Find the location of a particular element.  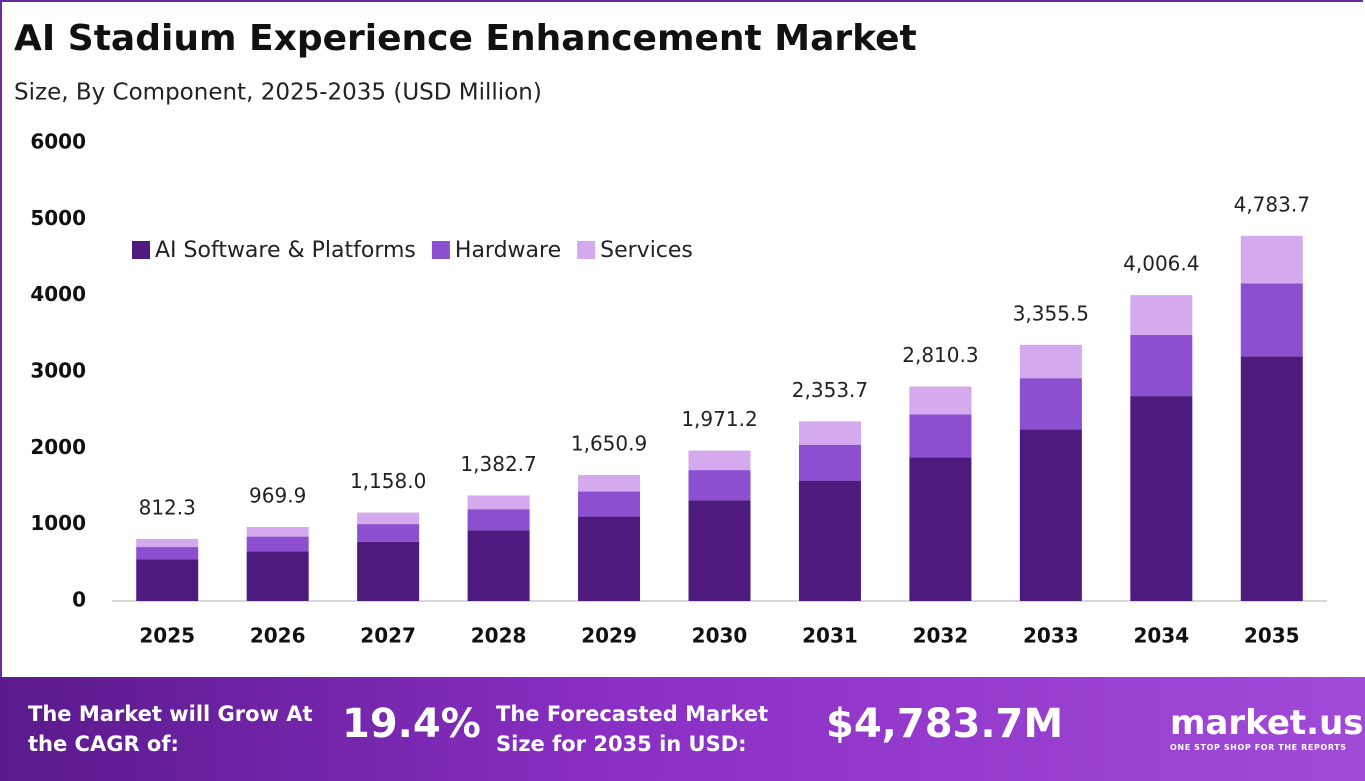

legend-label: Hardware is located at coordinates (508, 250).